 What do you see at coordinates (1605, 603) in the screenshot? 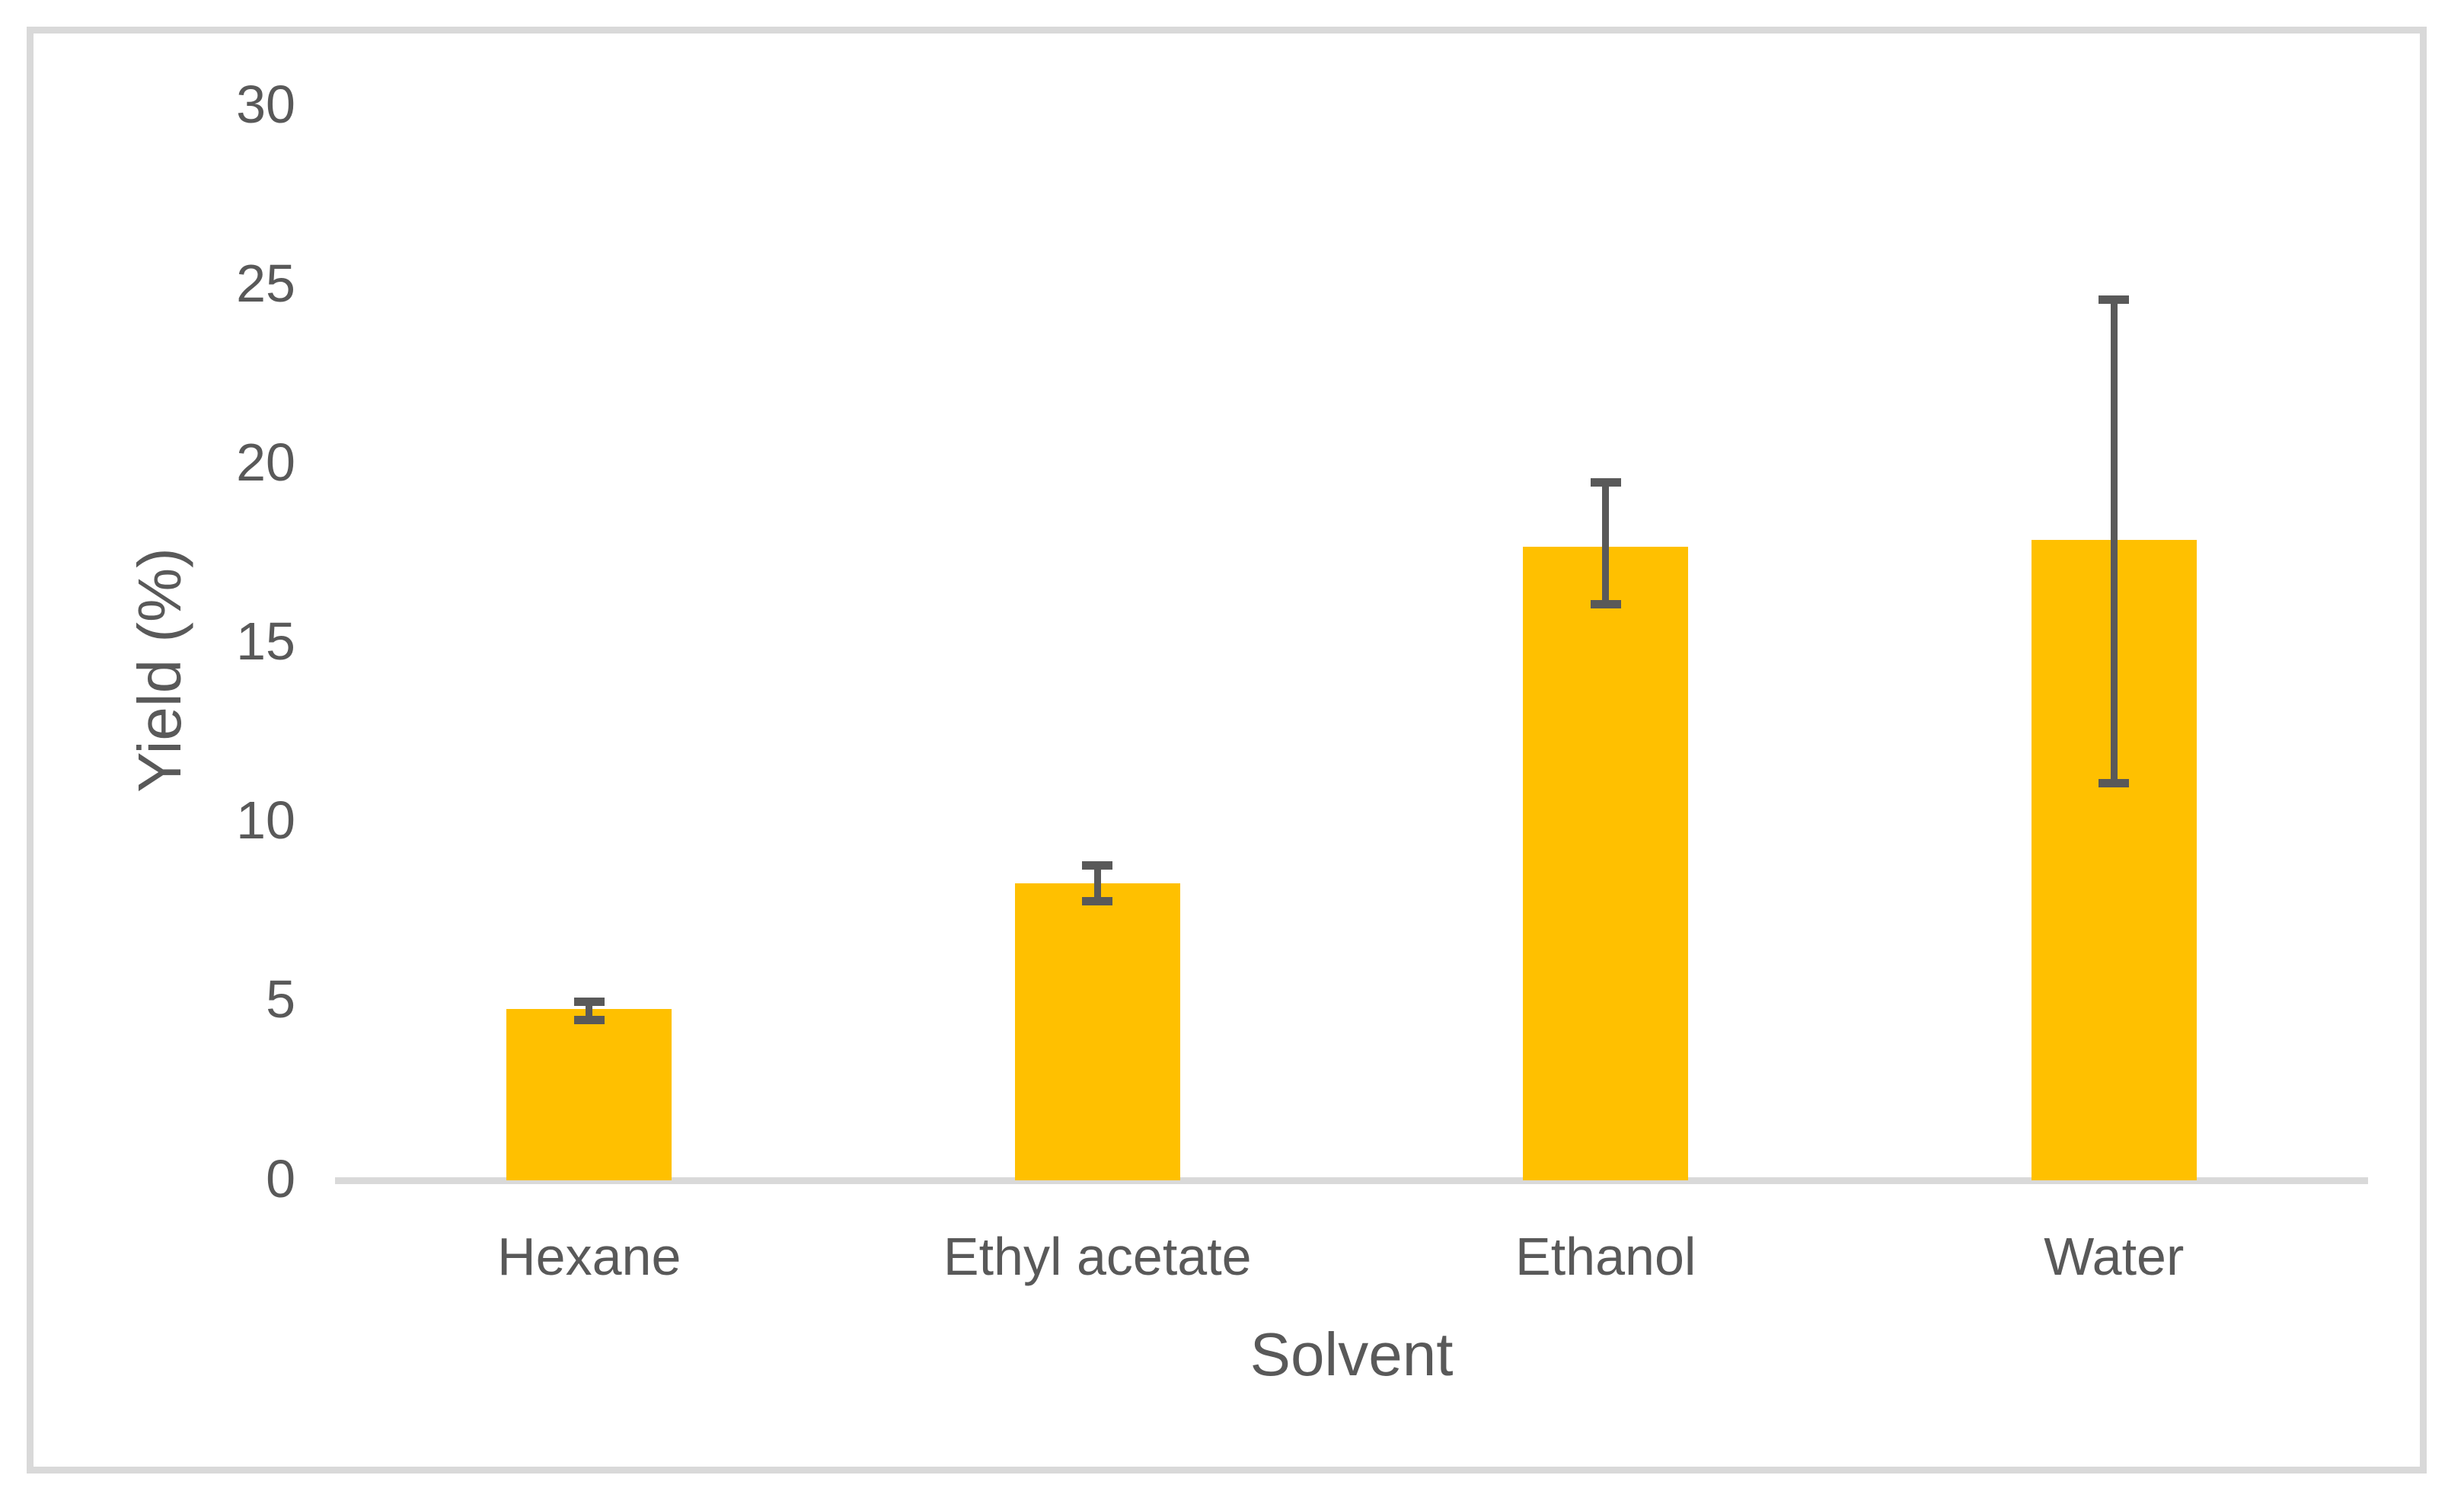
I see `error-bar-cap-bottom-ethanol` at bounding box center [1605, 603].